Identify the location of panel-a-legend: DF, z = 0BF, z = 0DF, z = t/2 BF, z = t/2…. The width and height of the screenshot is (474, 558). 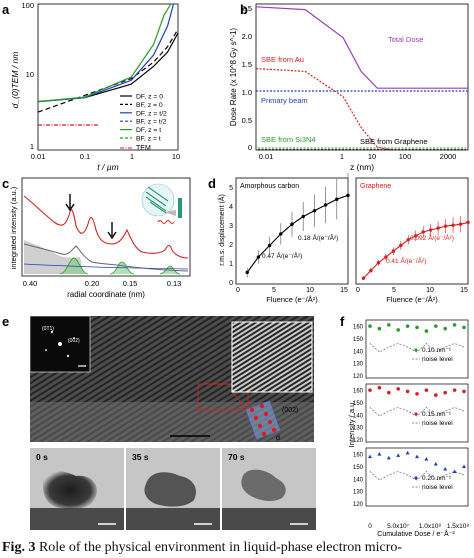
(143, 123).